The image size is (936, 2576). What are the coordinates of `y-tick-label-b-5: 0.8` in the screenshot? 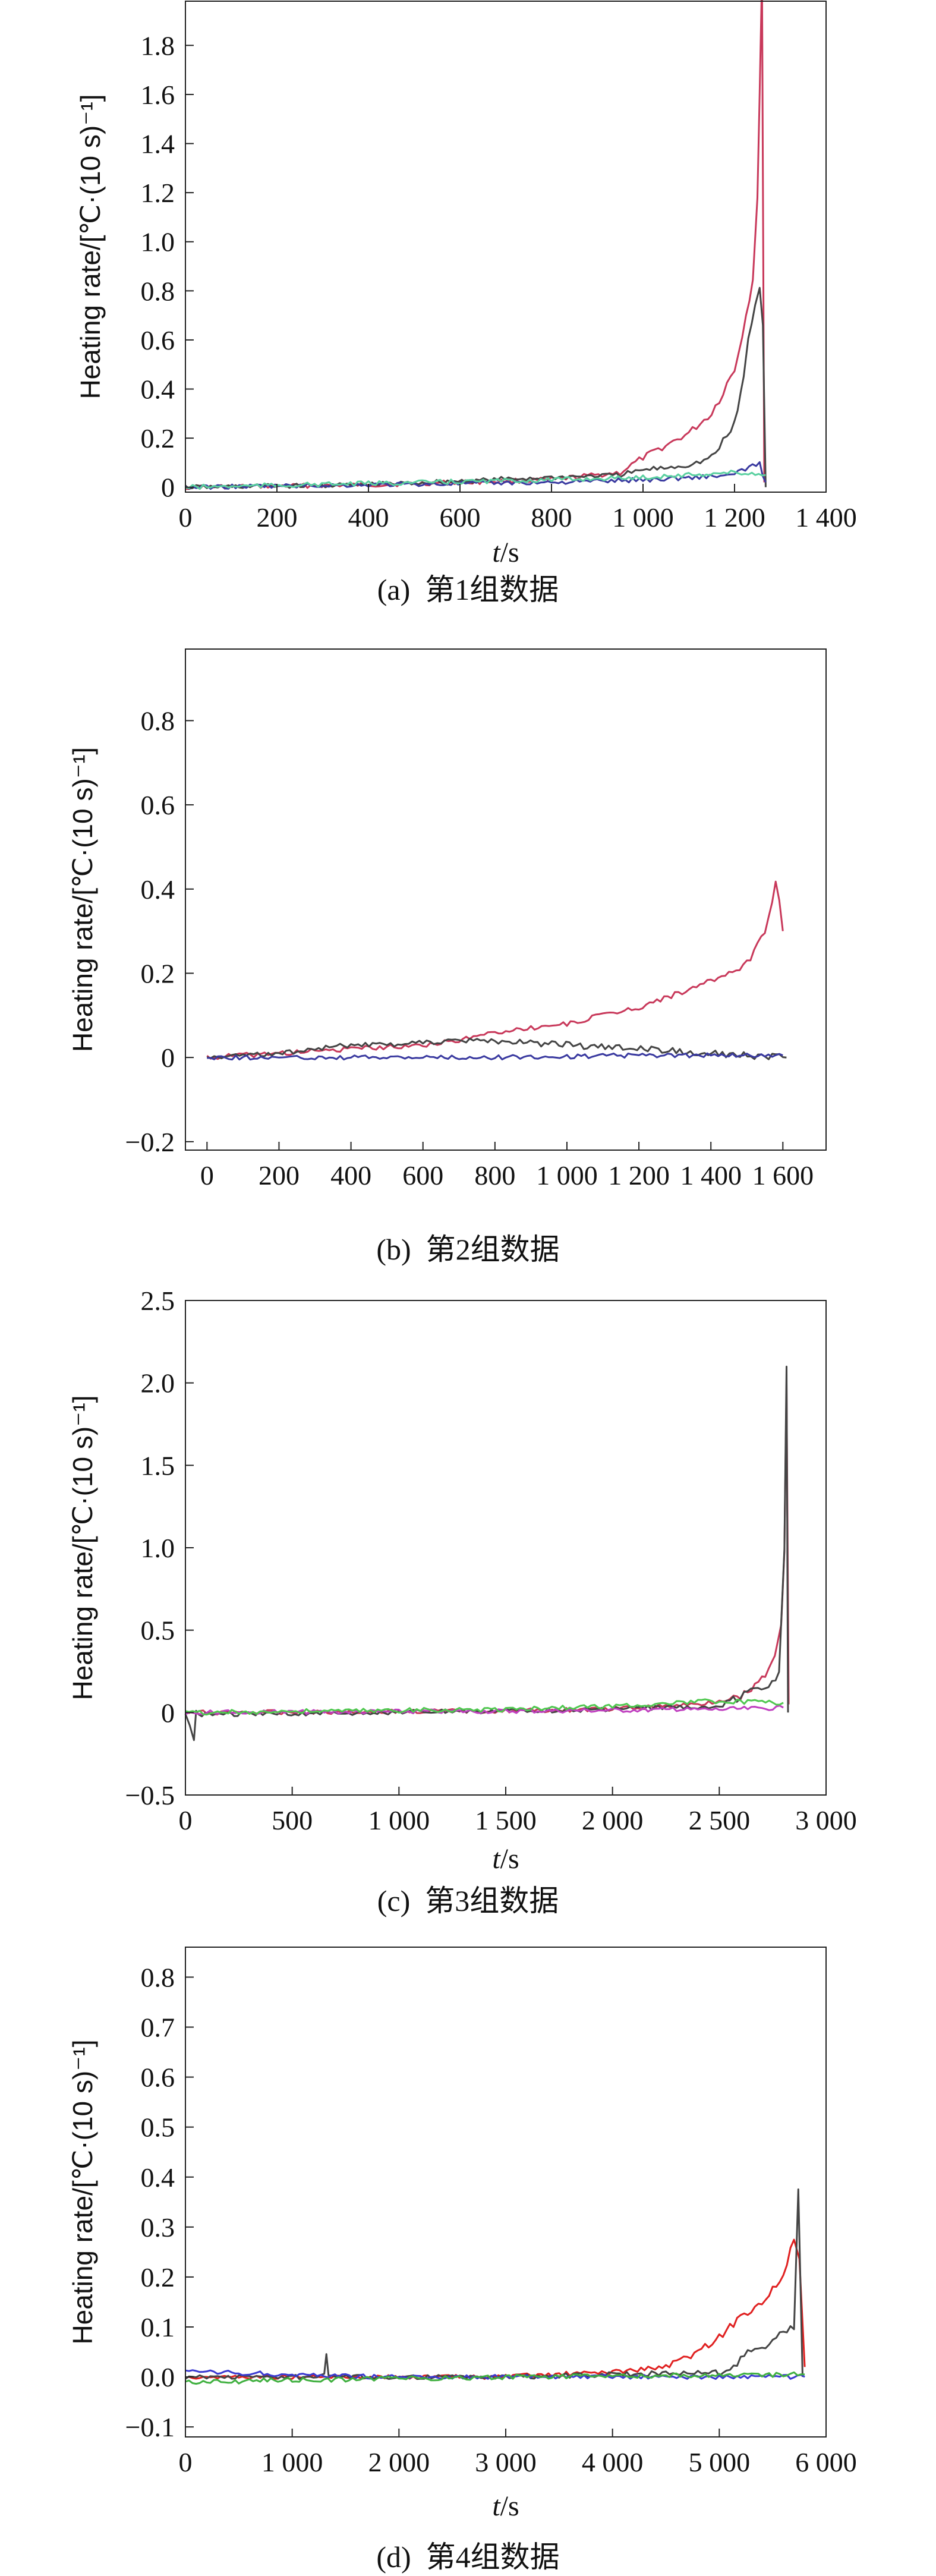 It's located at (158, 721).